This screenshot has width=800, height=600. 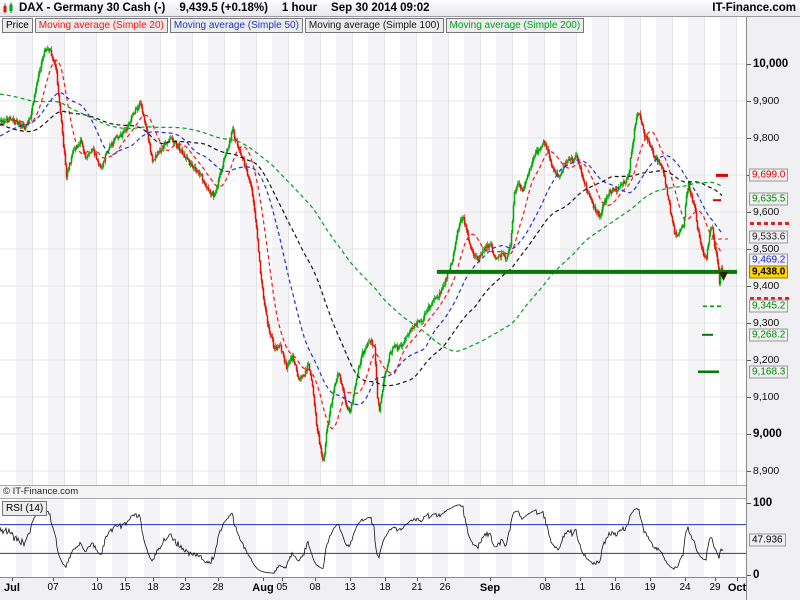 I want to click on rsi-tick-label: 100, so click(x=763, y=503).